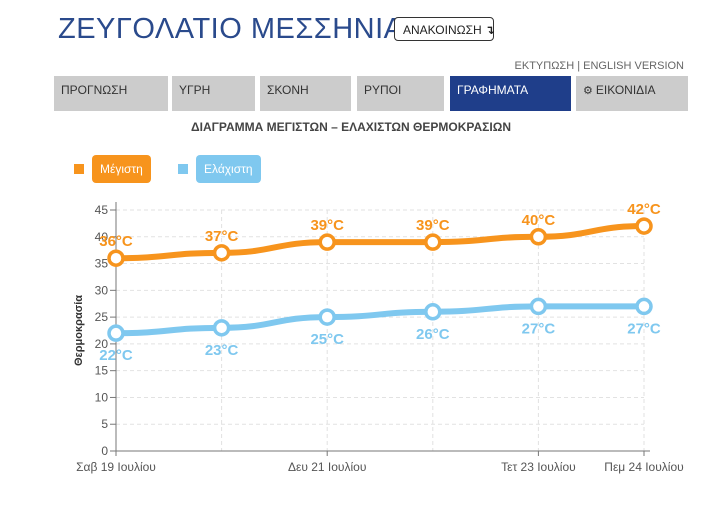 The width and height of the screenshot is (702, 506). Describe the element at coordinates (121, 169) in the screenshot. I see `legend-label-max: Μέγιστη` at that location.